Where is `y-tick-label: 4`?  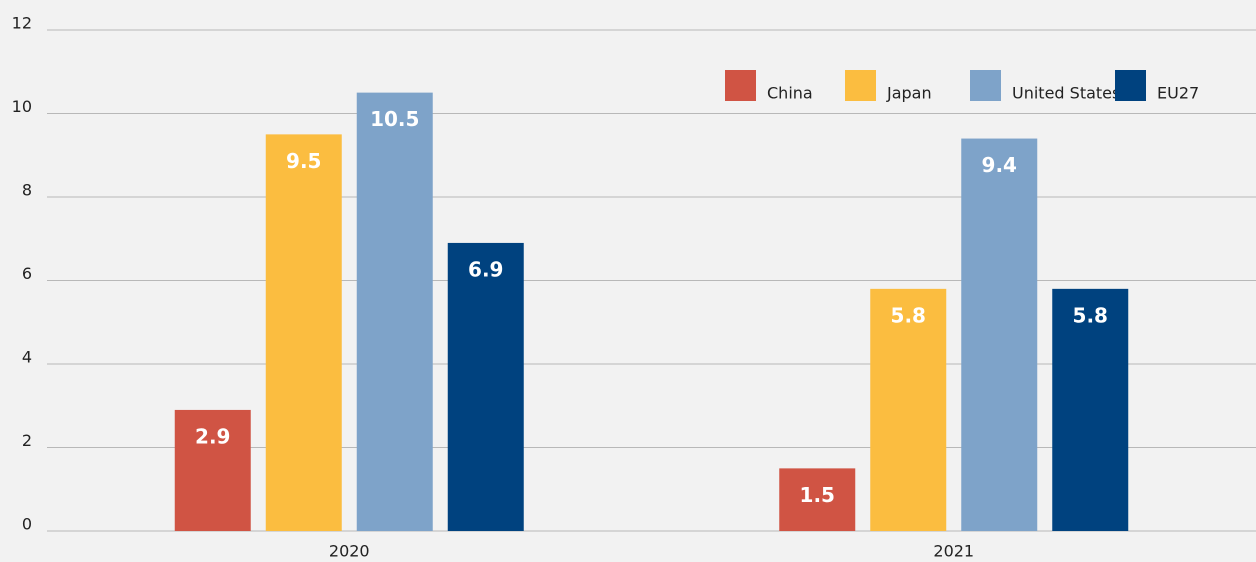
y-tick-label: 4 is located at coordinates (27, 357).